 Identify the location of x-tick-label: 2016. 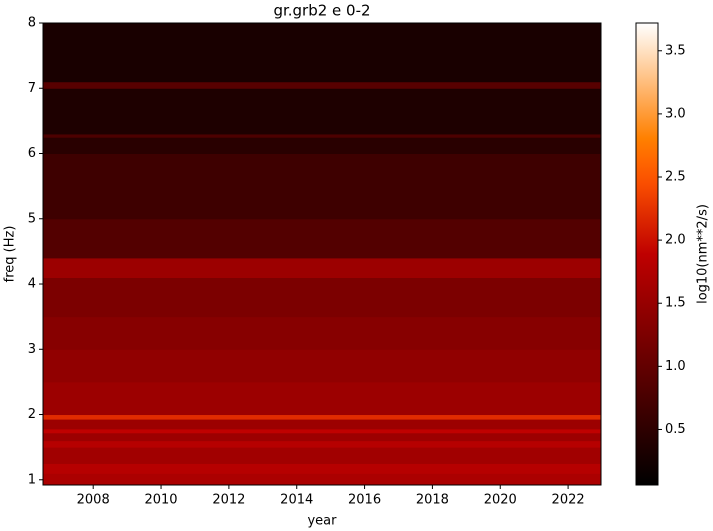
(364, 500).